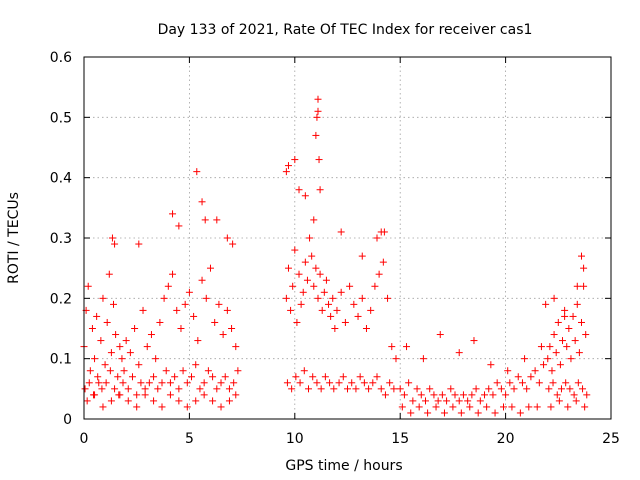  What do you see at coordinates (84, 439) in the screenshot?
I see `x-tick-label: 0` at bounding box center [84, 439].